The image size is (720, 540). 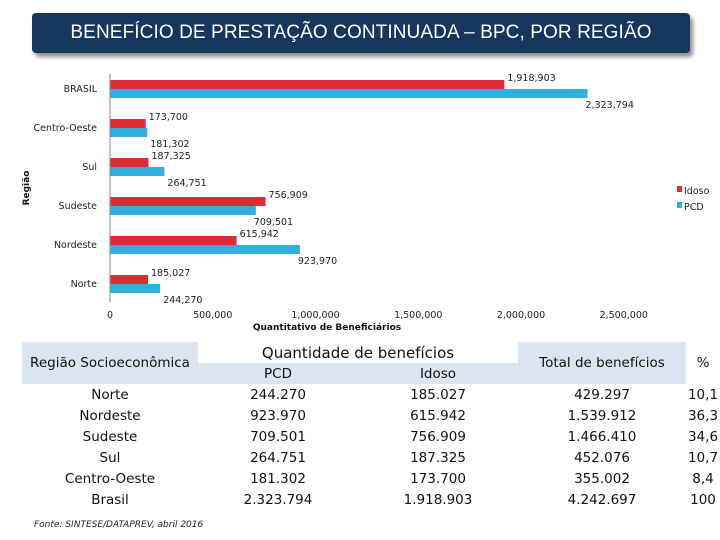 I want to click on cell-pct: 8,4, so click(x=703, y=478).